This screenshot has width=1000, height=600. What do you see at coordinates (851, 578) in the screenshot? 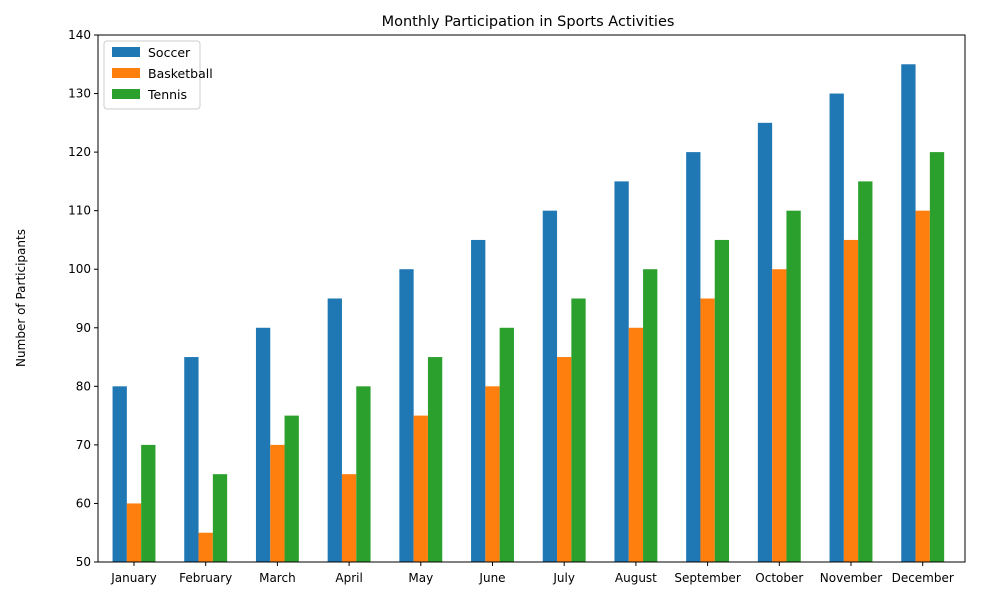
I see `x-tick-label: November` at bounding box center [851, 578].